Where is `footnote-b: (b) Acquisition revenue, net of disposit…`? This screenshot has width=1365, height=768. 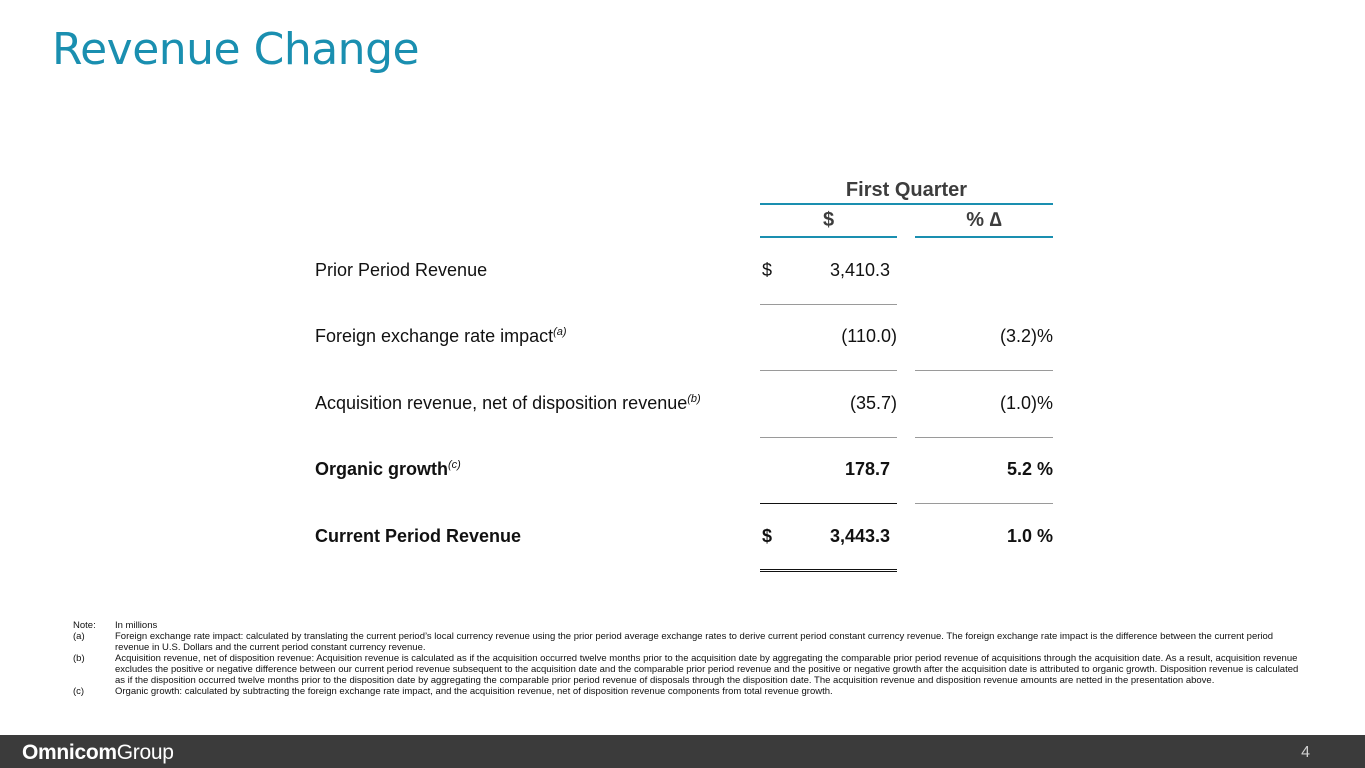 footnote-b: (b) Acquisition revenue, net of disposit… is located at coordinates (688, 669).